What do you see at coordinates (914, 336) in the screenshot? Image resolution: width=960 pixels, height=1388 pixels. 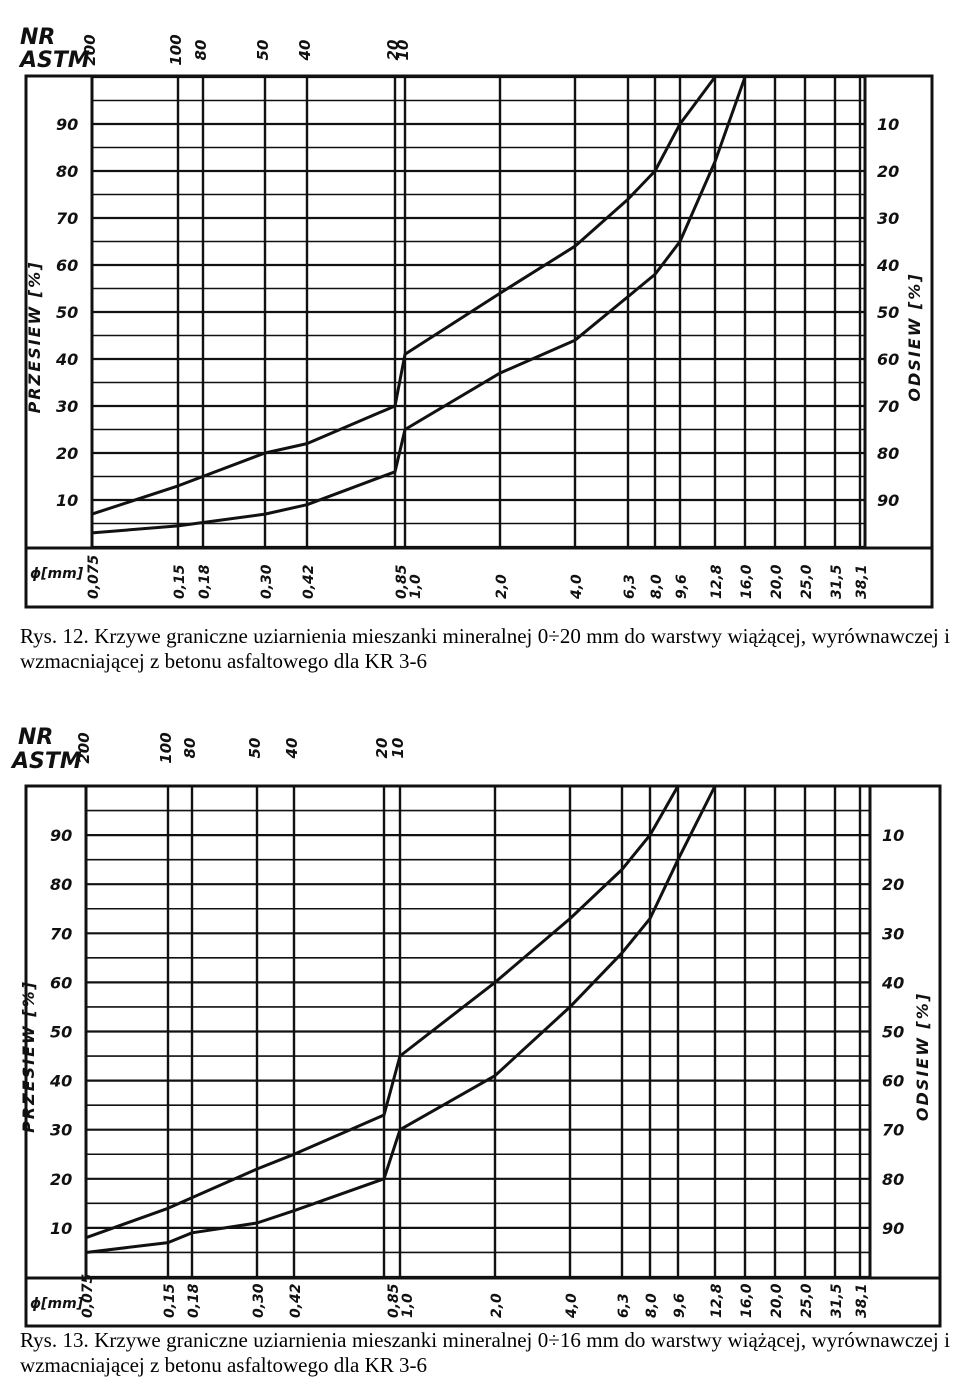 I see `y-axis-title-right: ODSIEW [%]` at bounding box center [914, 336].